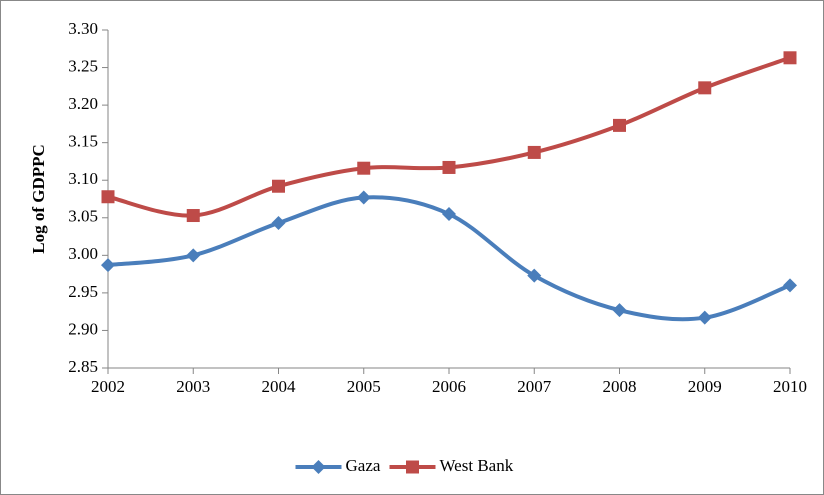  What do you see at coordinates (83, 28) in the screenshot?
I see `y-tick-label: 3.30` at bounding box center [83, 28].